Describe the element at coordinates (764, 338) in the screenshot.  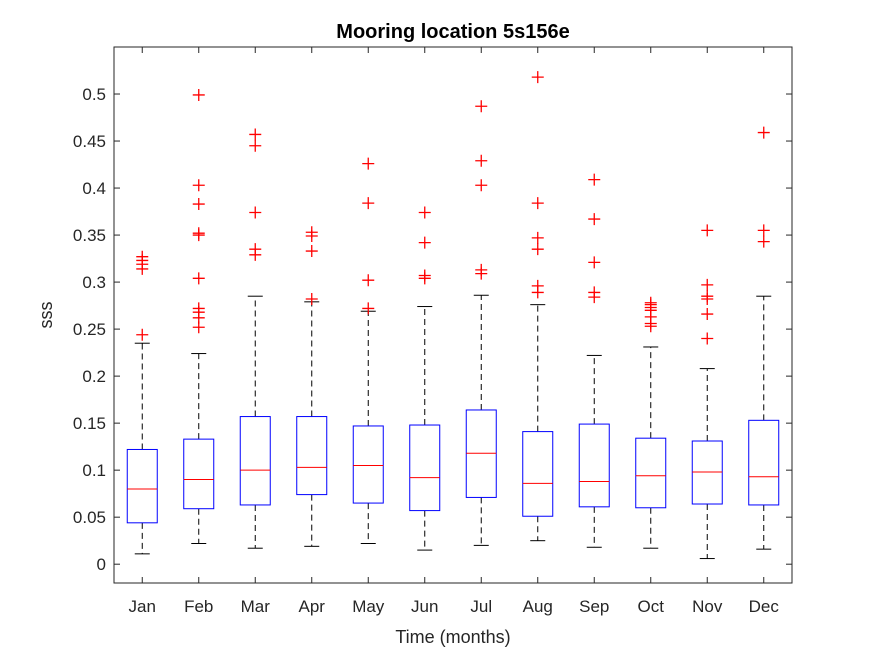
I see `box-dec` at that location.